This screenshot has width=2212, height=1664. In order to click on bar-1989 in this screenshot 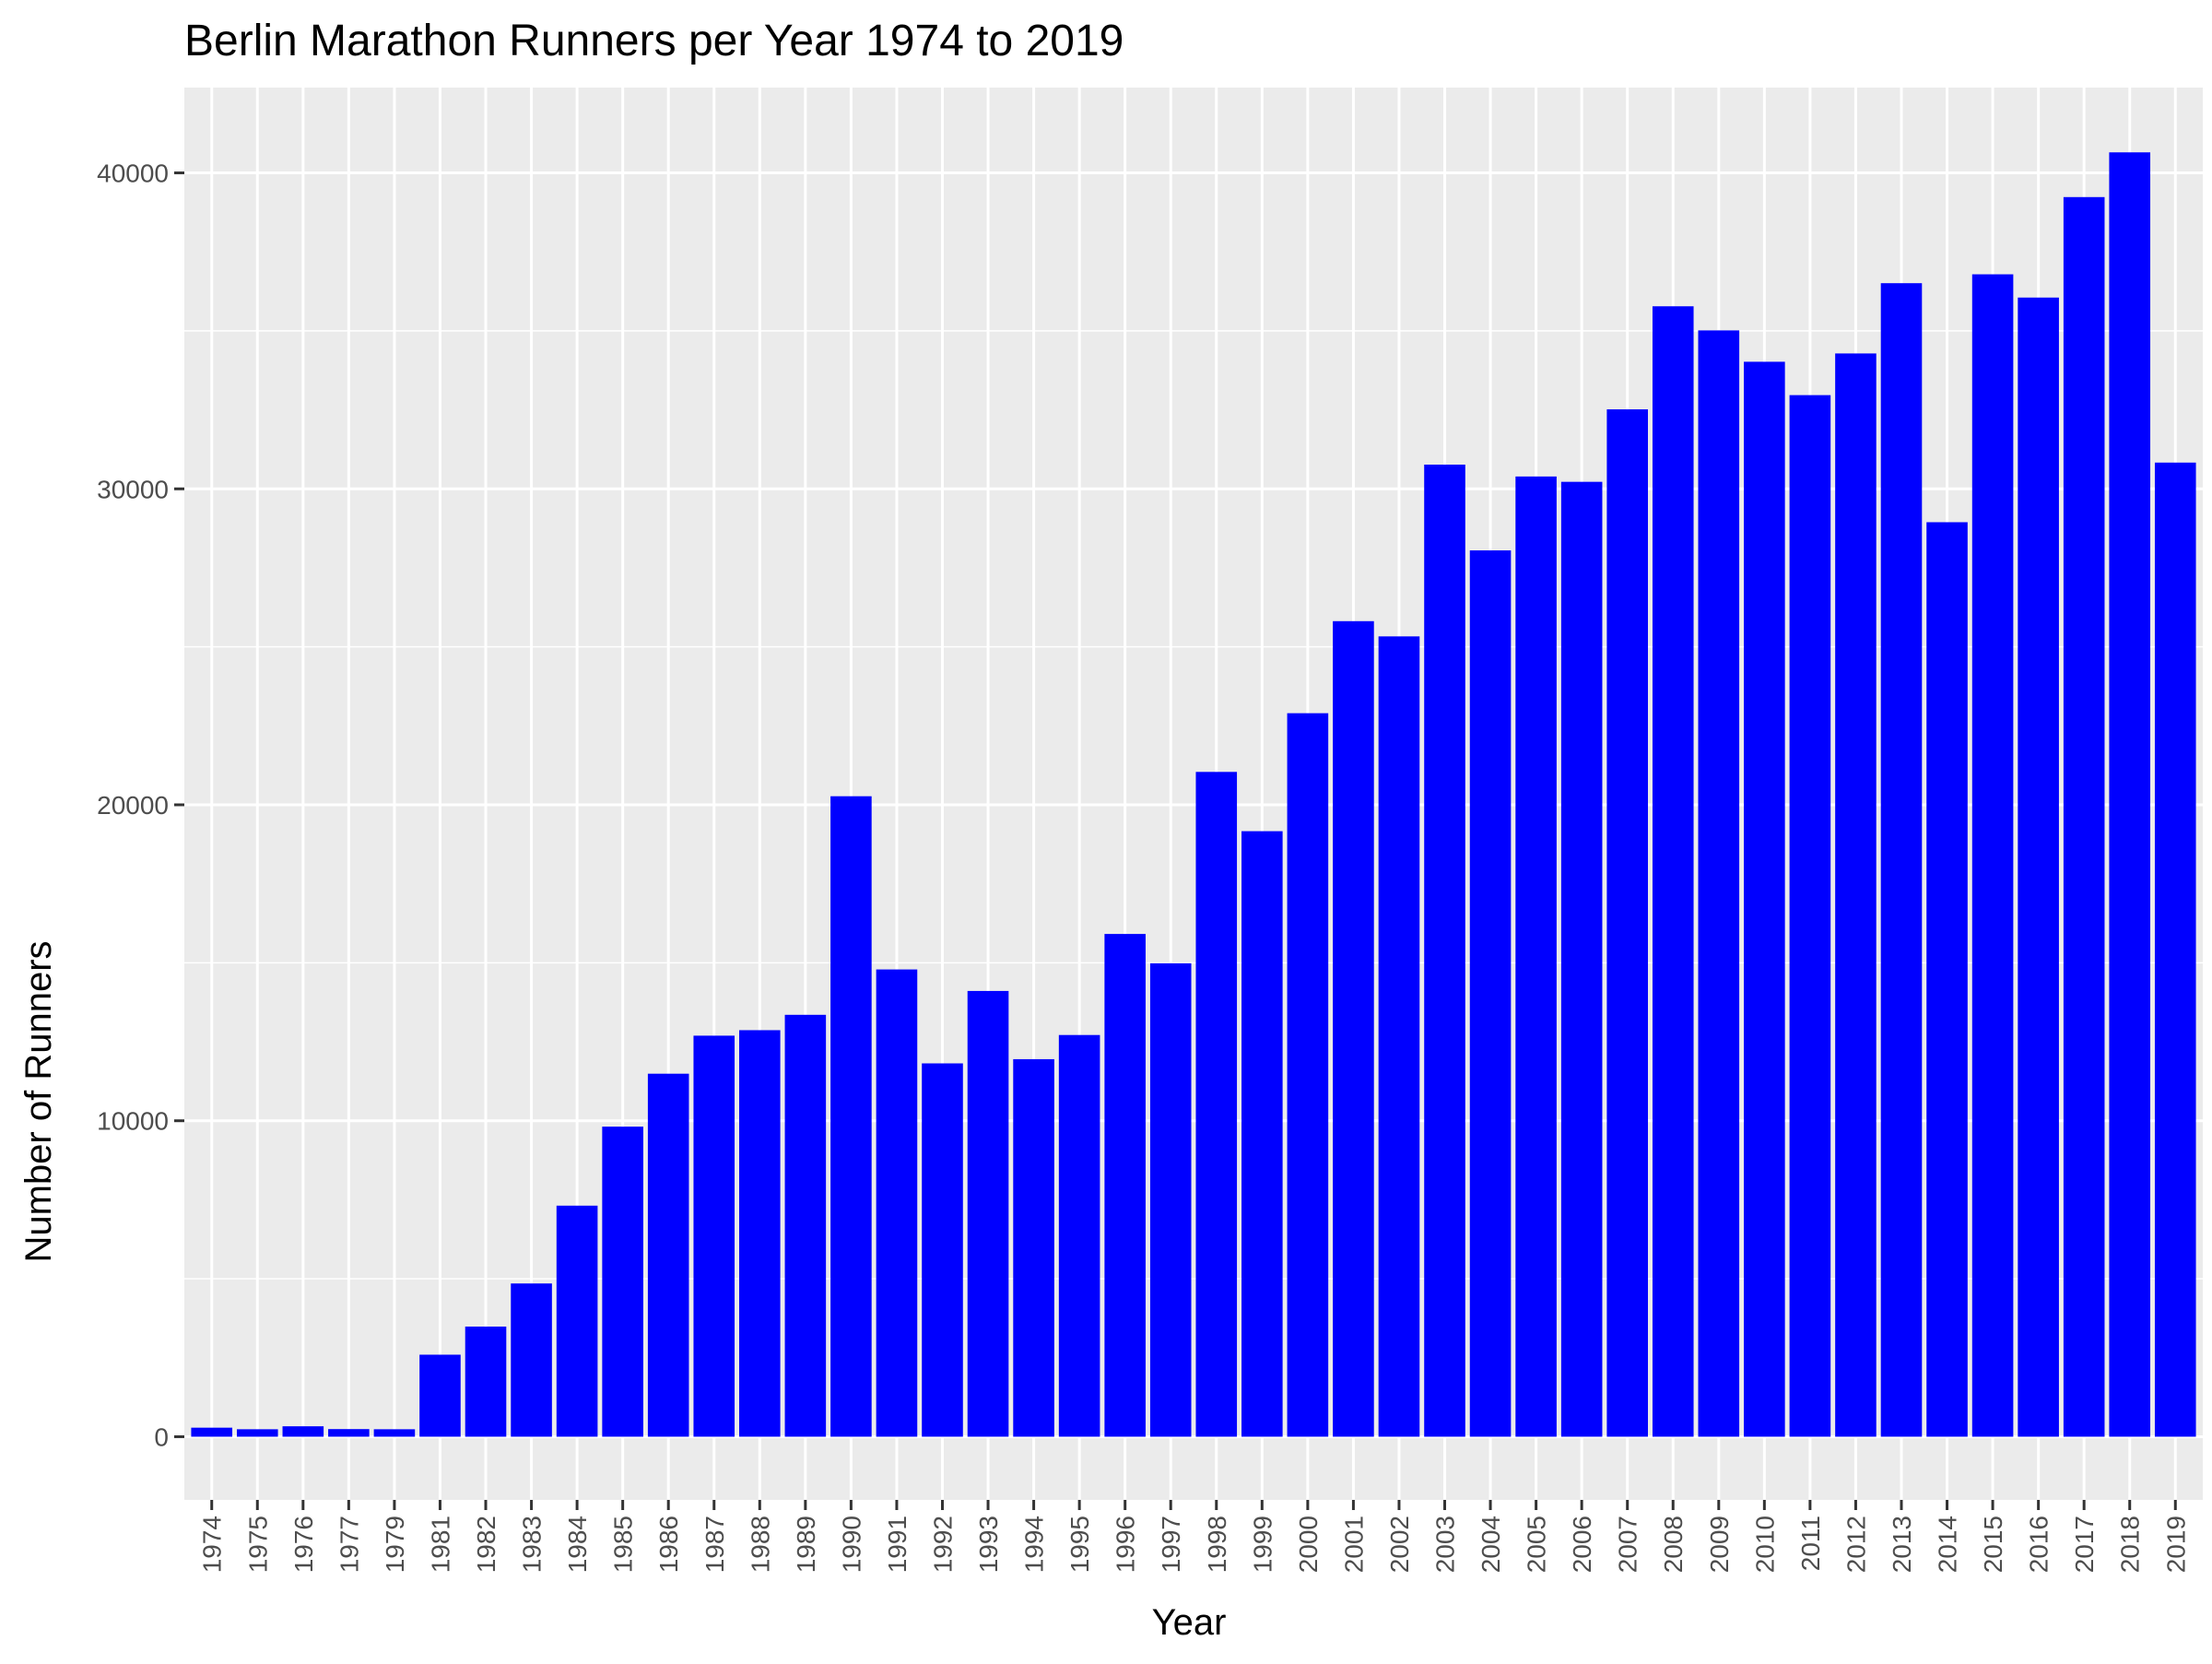, I will do `click(805, 1225)`.